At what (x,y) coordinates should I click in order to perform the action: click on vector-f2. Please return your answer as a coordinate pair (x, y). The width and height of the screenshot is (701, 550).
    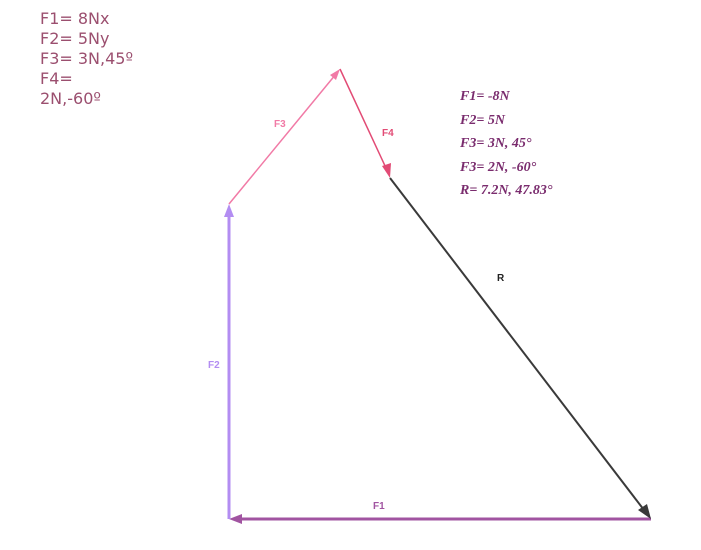
    Looking at the image, I should click on (229, 361).